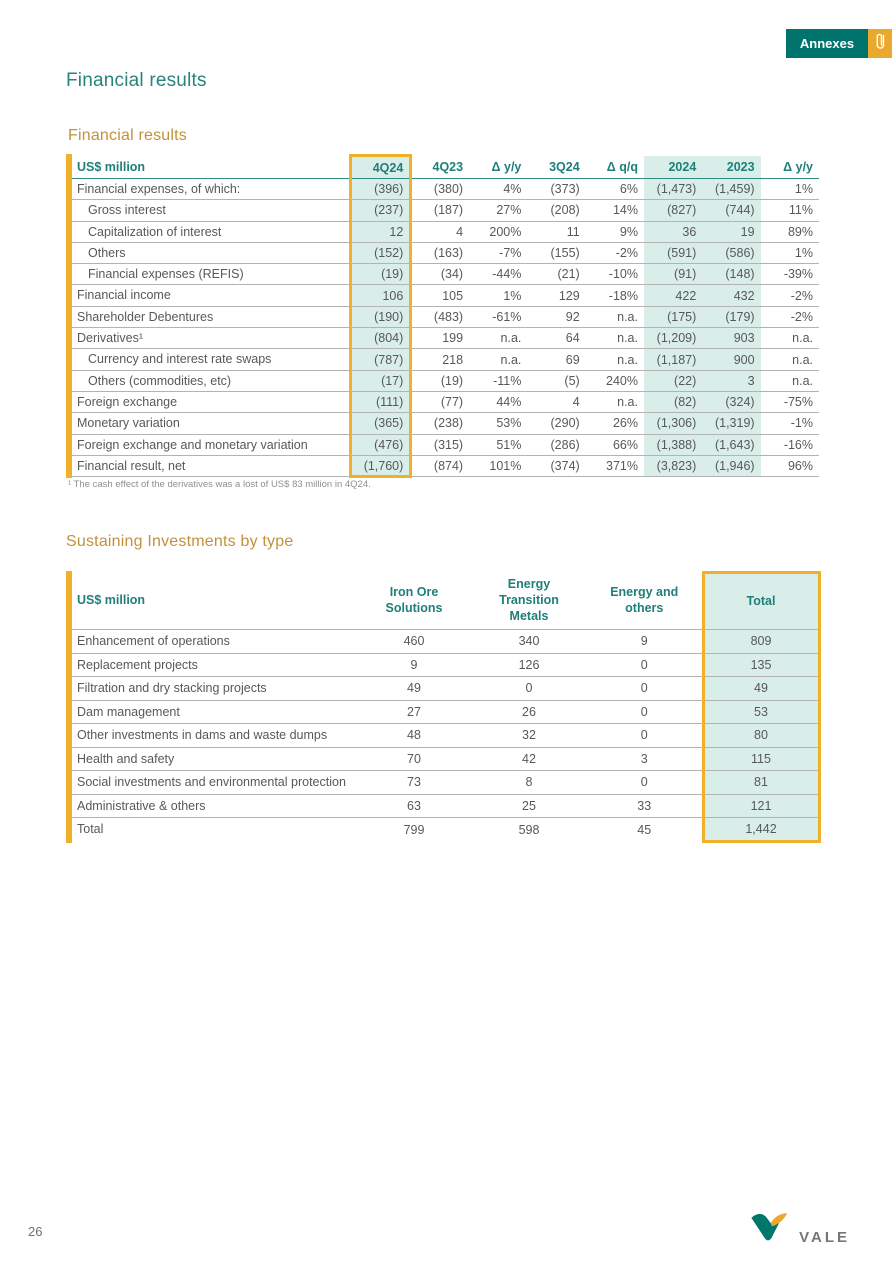 This screenshot has height=1274, width=892. Describe the element at coordinates (789, 253) in the screenshot. I see `cell: 1%` at that location.